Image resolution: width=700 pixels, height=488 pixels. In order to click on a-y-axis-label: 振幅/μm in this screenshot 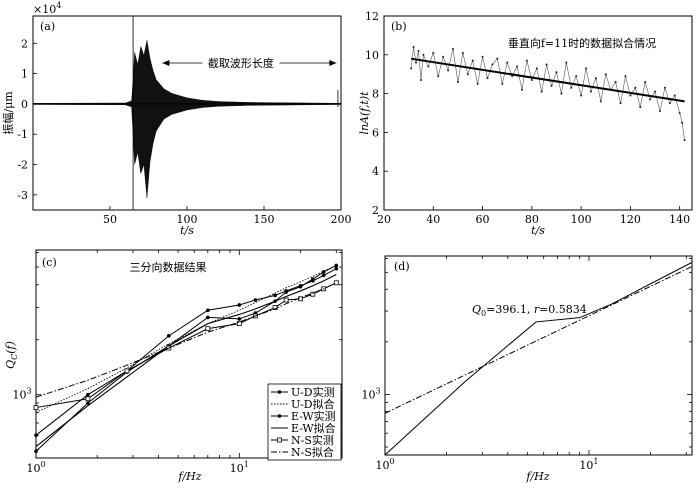, I will do `click(8, 113)`.